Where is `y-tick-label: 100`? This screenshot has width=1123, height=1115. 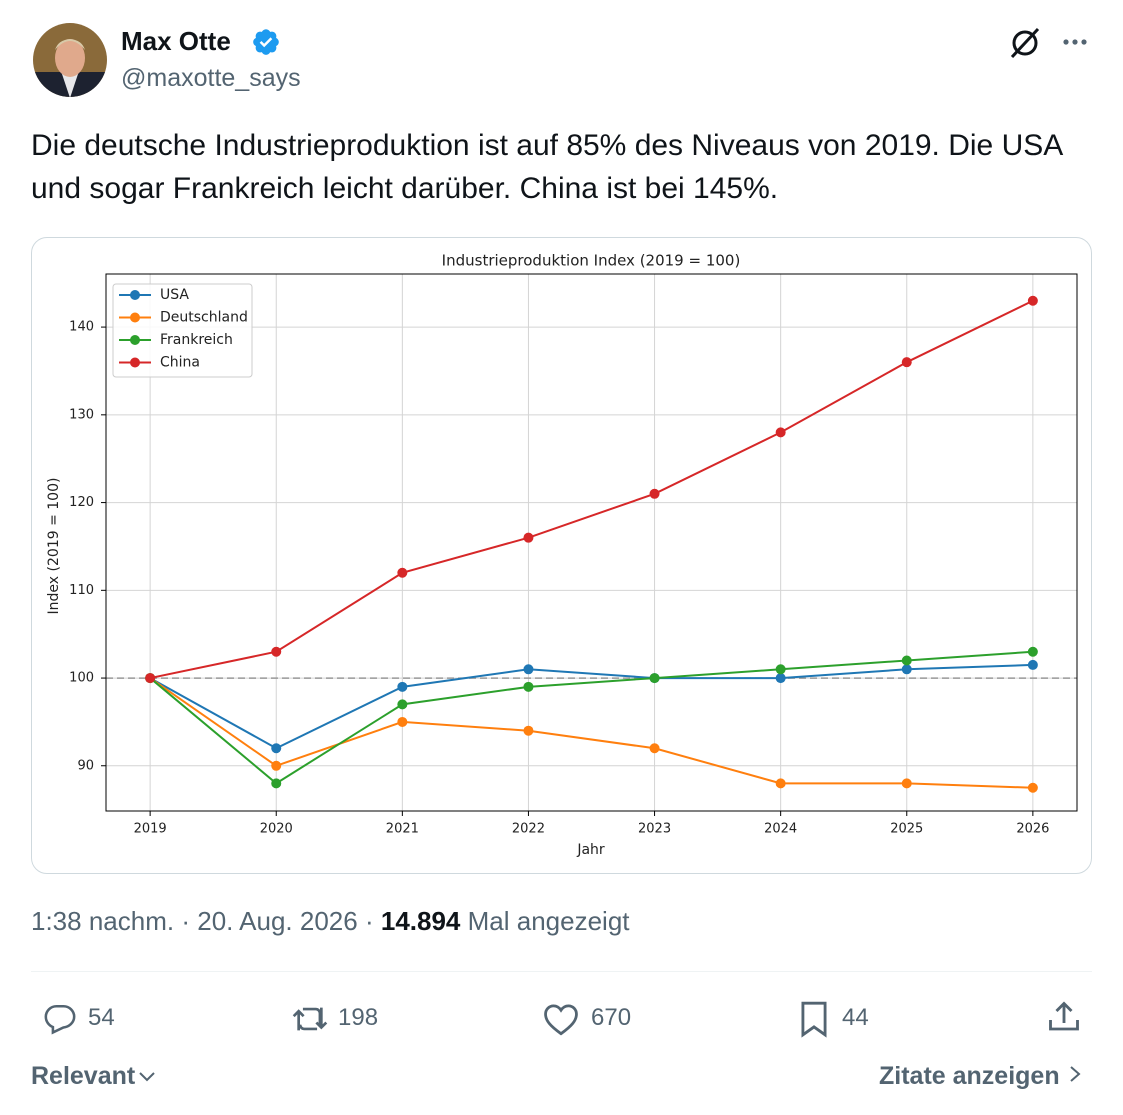
y-tick-label: 100 is located at coordinates (81, 678).